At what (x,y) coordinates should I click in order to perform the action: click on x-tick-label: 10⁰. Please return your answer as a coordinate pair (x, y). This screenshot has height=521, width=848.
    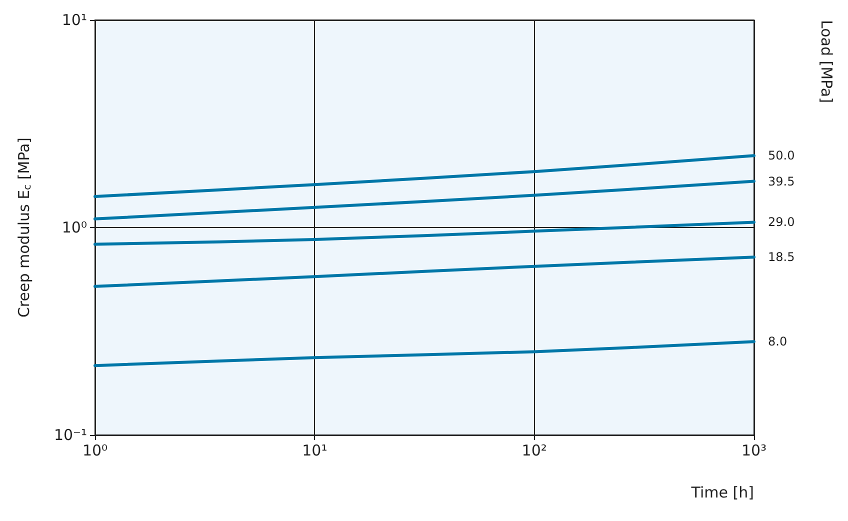
    Looking at the image, I should click on (95, 451).